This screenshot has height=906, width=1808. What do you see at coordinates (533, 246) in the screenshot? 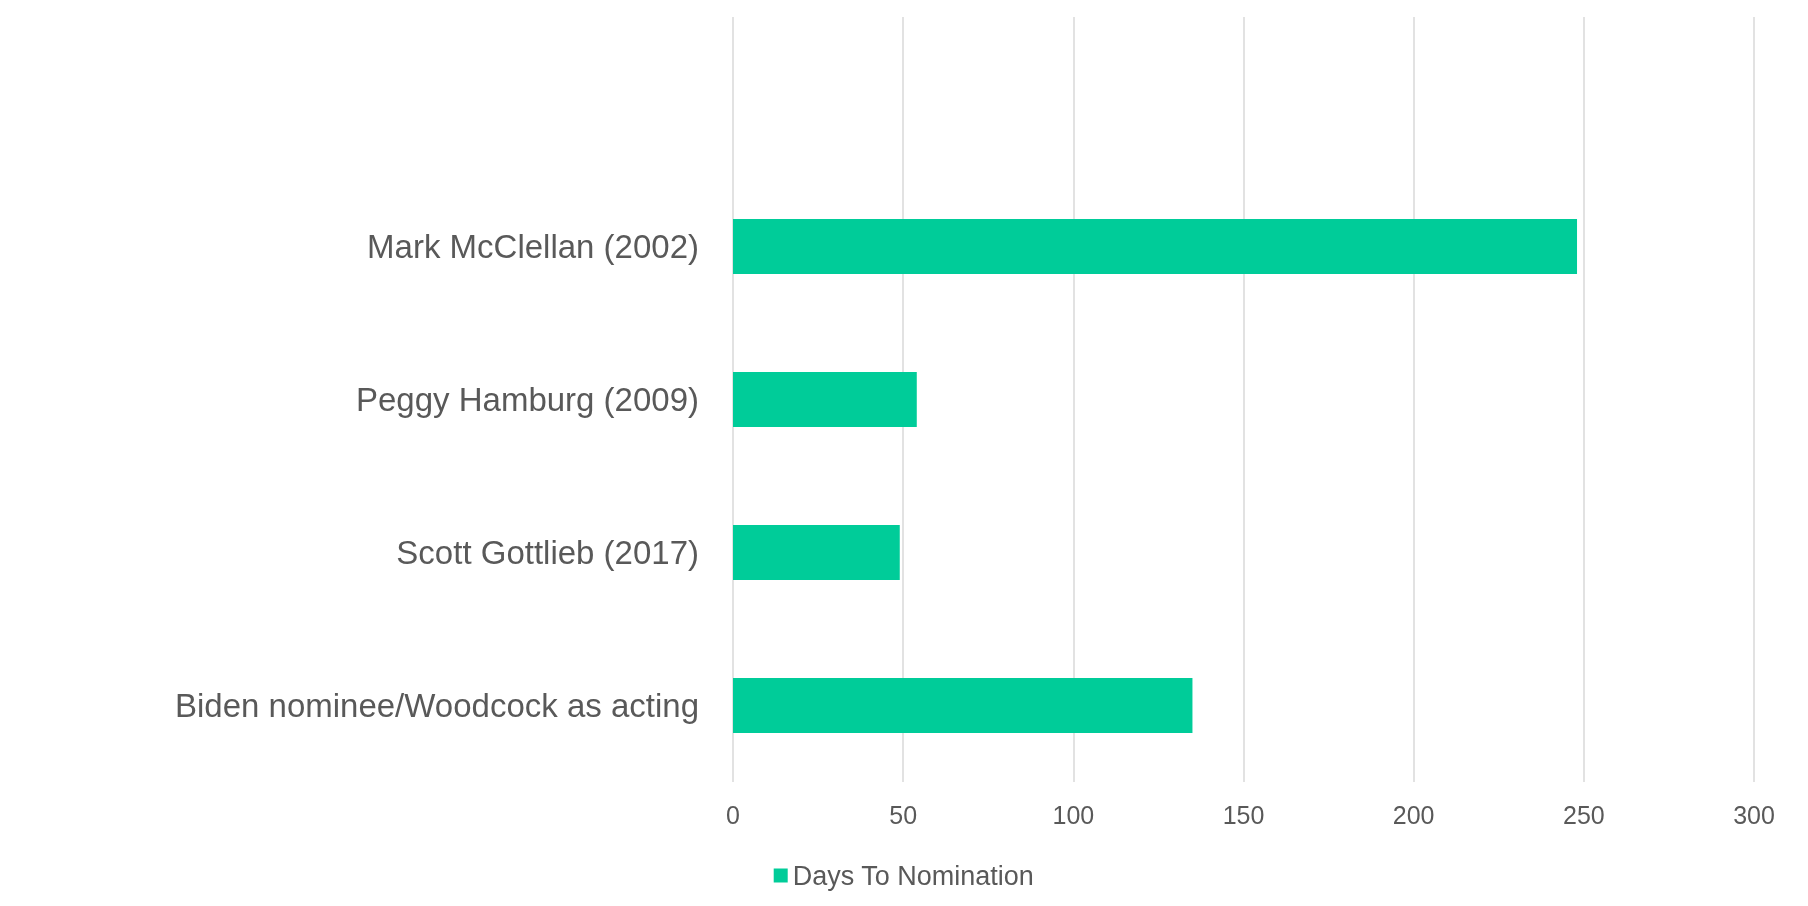
I see `y-tick-label: Mark McClellan (2002)` at bounding box center [533, 246].